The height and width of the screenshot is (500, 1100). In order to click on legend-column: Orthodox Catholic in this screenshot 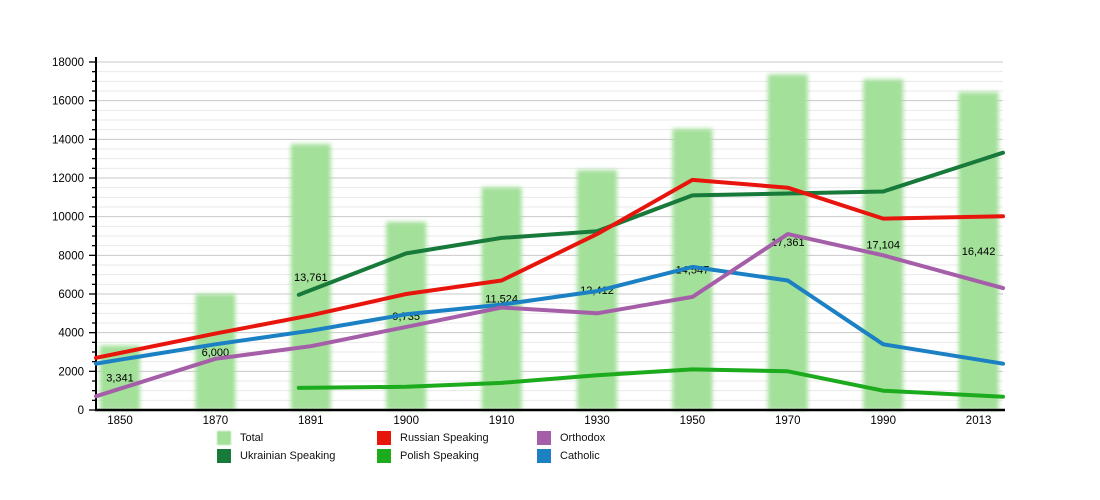, I will do `click(617, 447)`.